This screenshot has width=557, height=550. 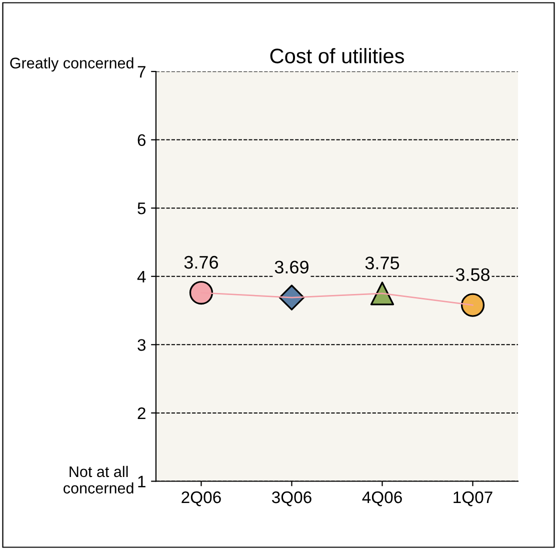 I want to click on text: Not at all concerned, so click(x=99, y=480).